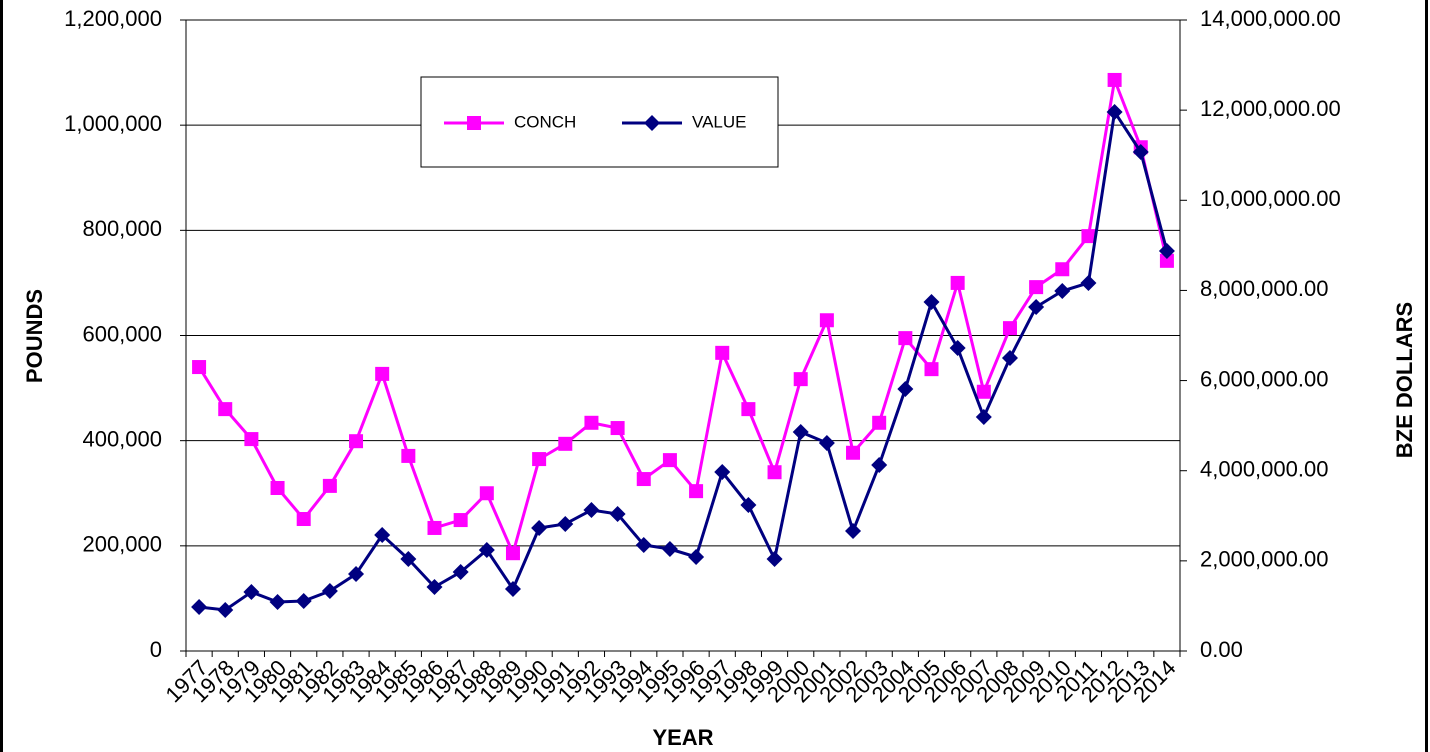 This screenshot has width=1430, height=752. What do you see at coordinates (1270, 18) in the screenshot?
I see `y2-tick-label: 14,000,000.00` at bounding box center [1270, 18].